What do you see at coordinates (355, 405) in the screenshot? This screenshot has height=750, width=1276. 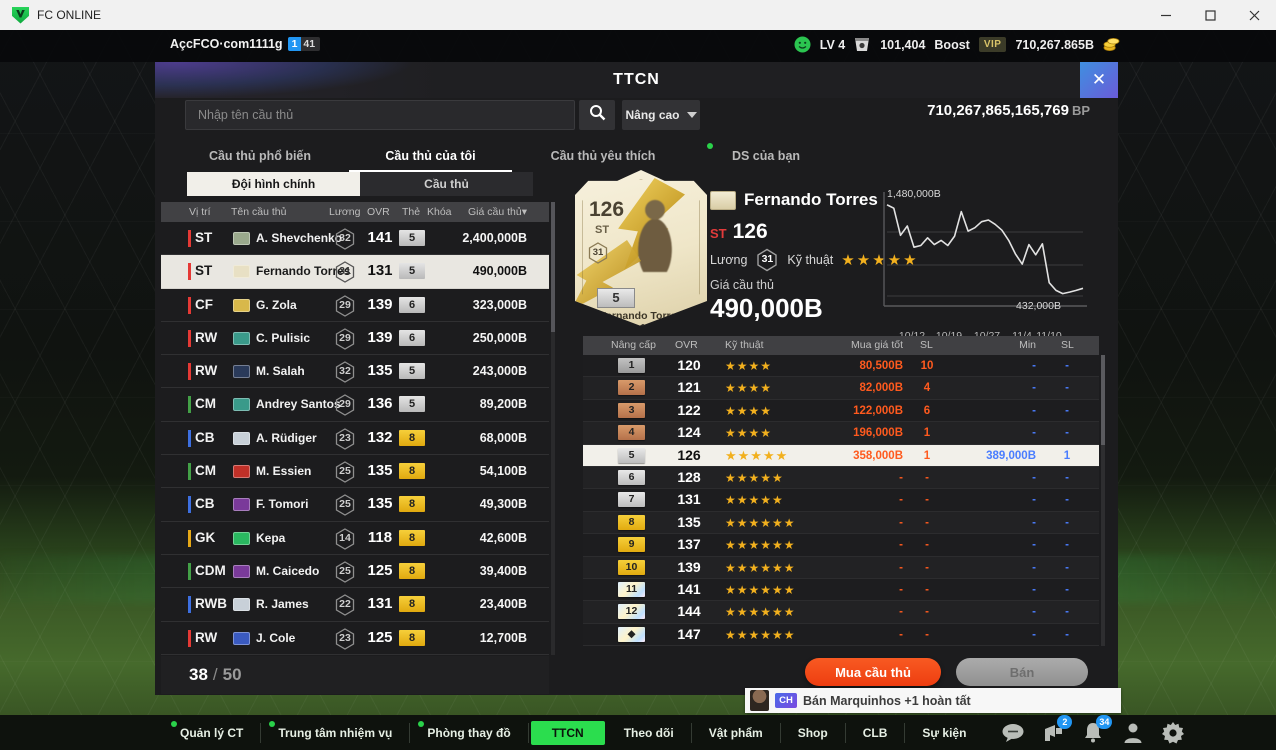 I see `player-row: CM Andrey Santos 29 136 5 89,200B` at bounding box center [355, 405].